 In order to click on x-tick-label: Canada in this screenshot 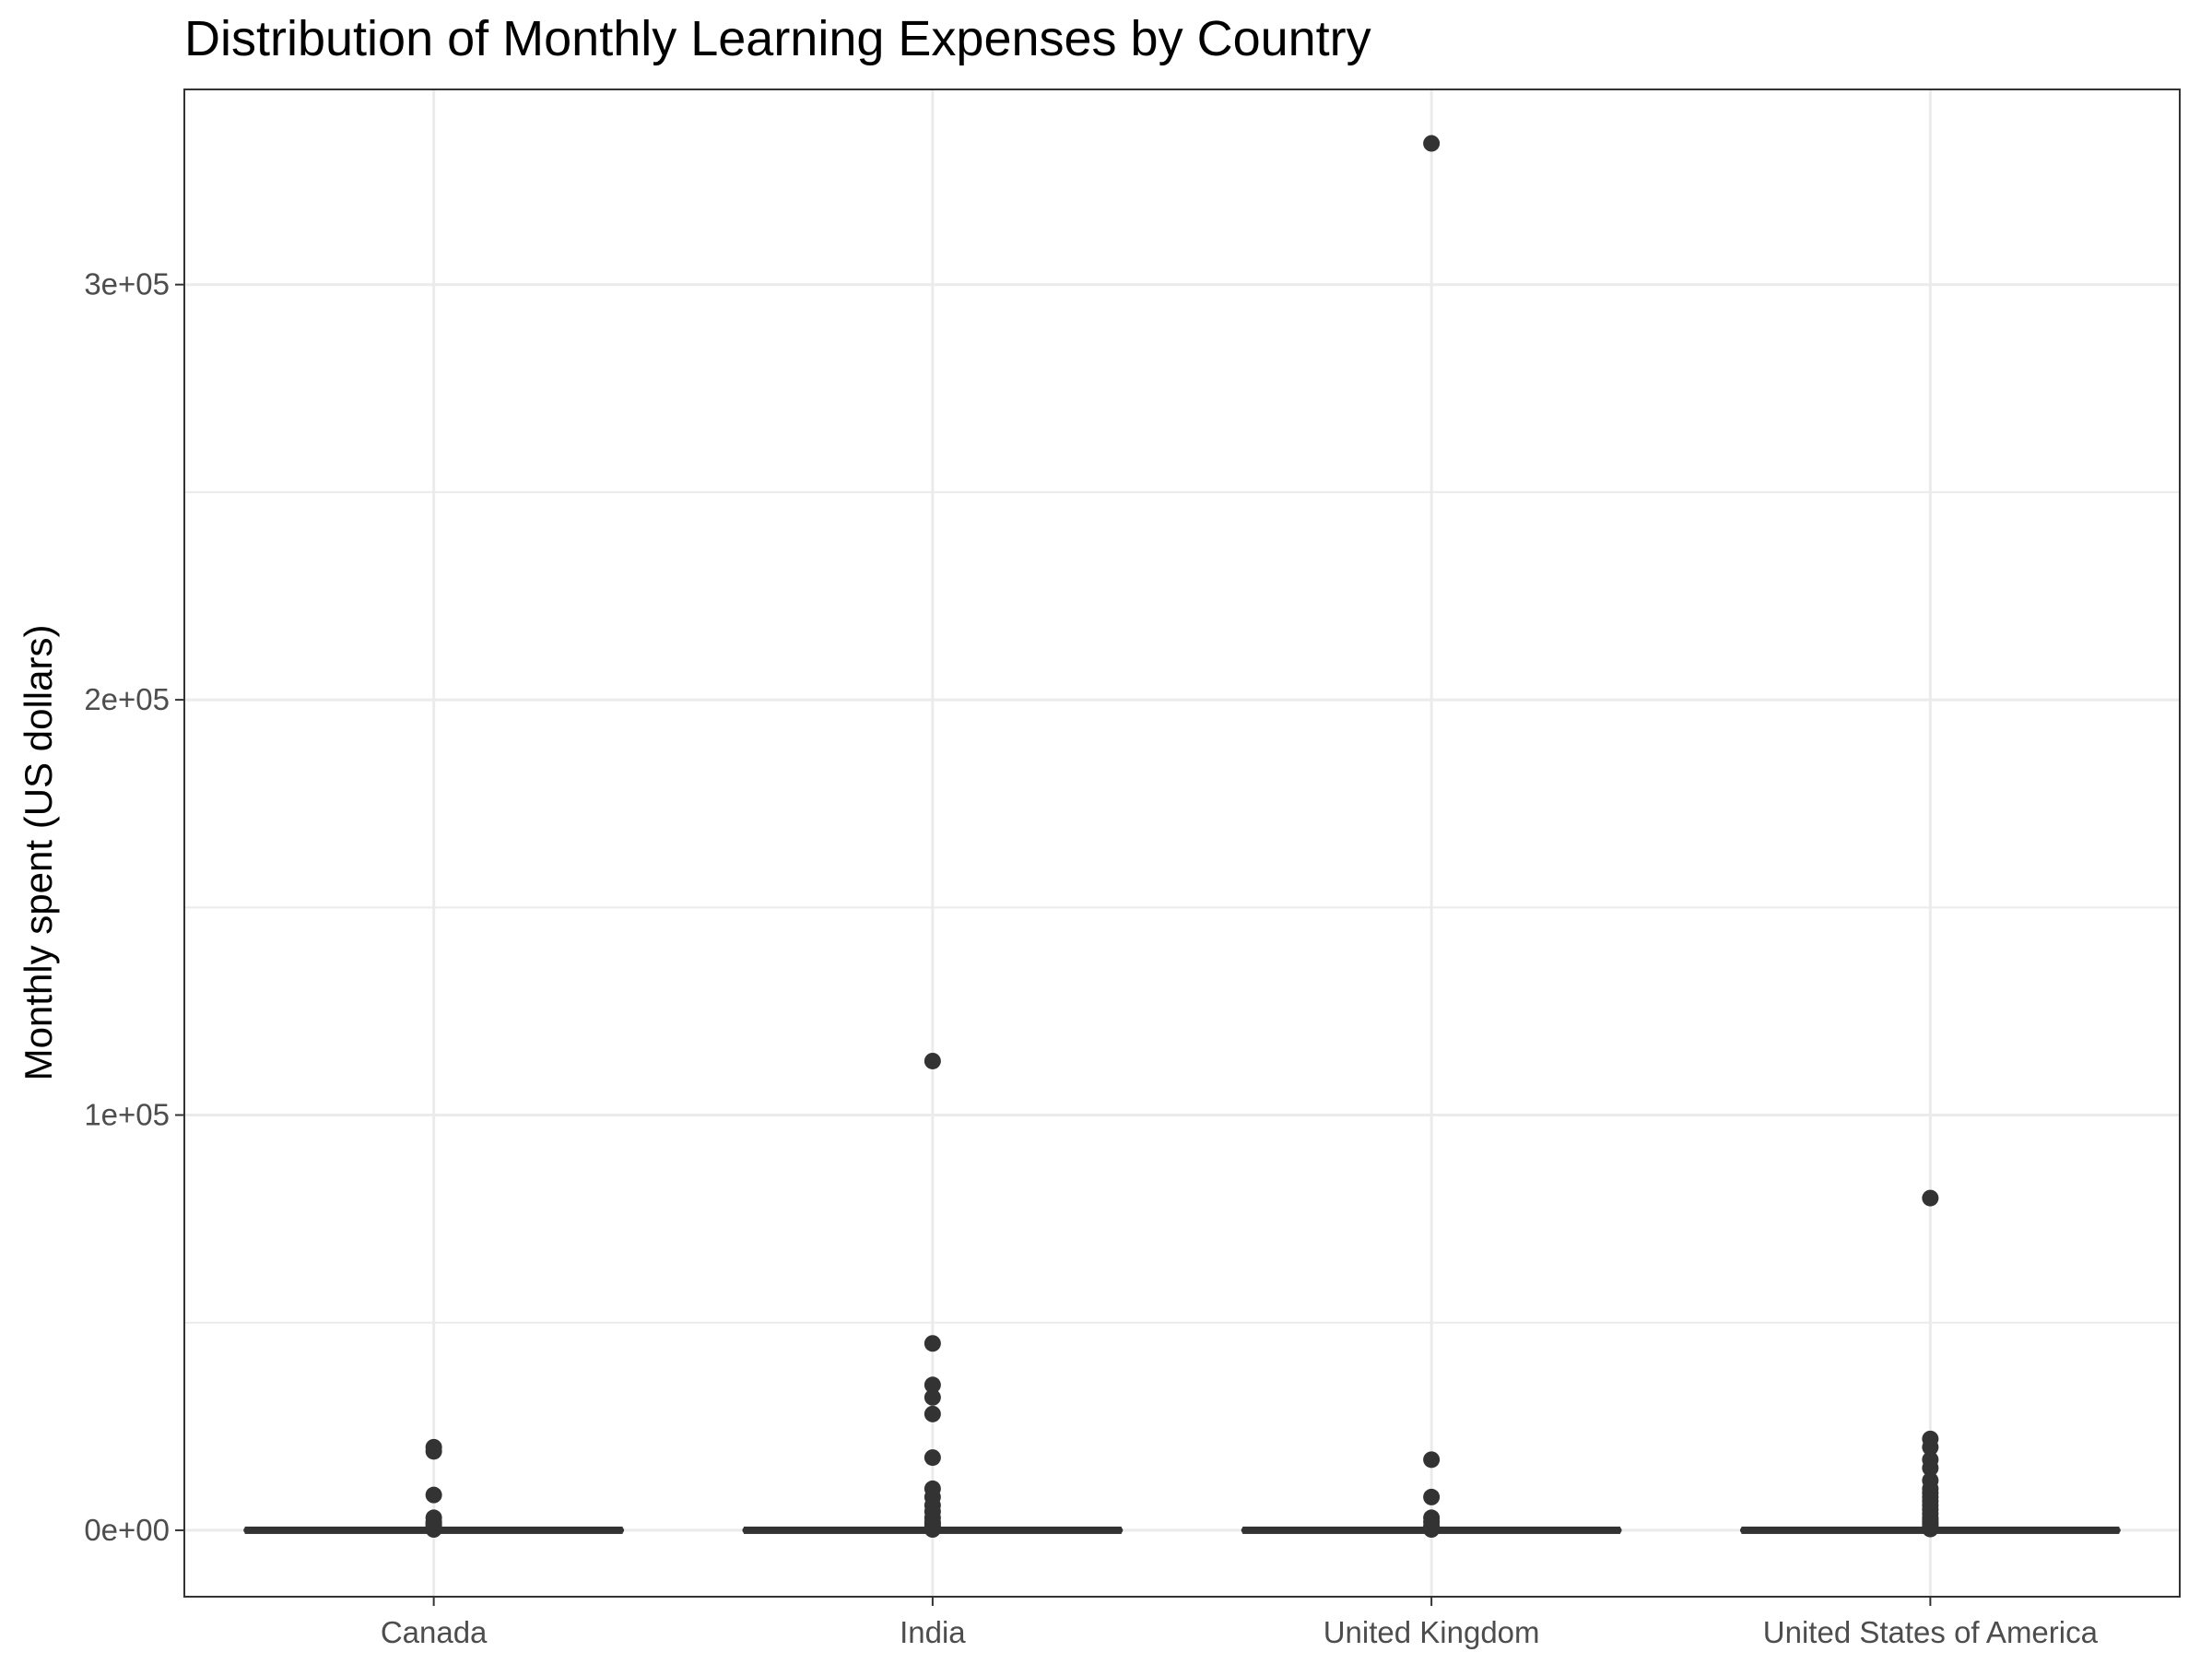, I will do `click(434, 1632)`.